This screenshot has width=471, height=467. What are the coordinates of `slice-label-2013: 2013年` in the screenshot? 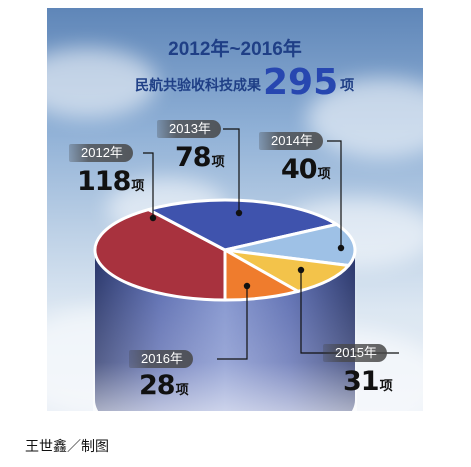 It's located at (189, 129).